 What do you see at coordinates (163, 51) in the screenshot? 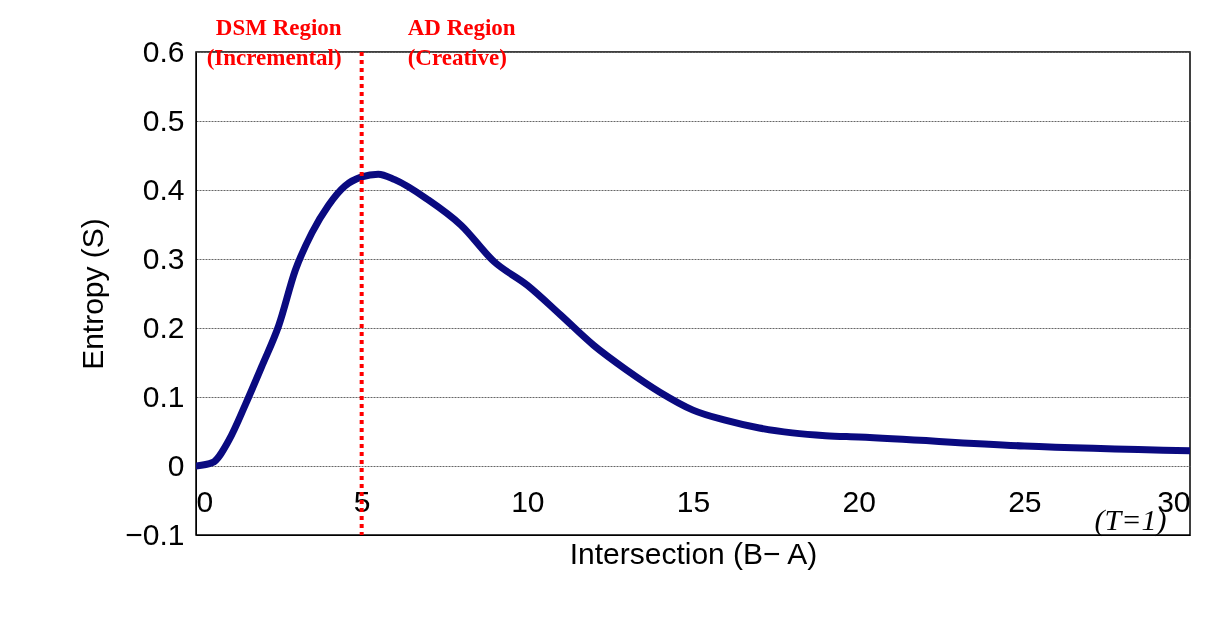
I see `y-tick-label: 0.6` at bounding box center [163, 51].